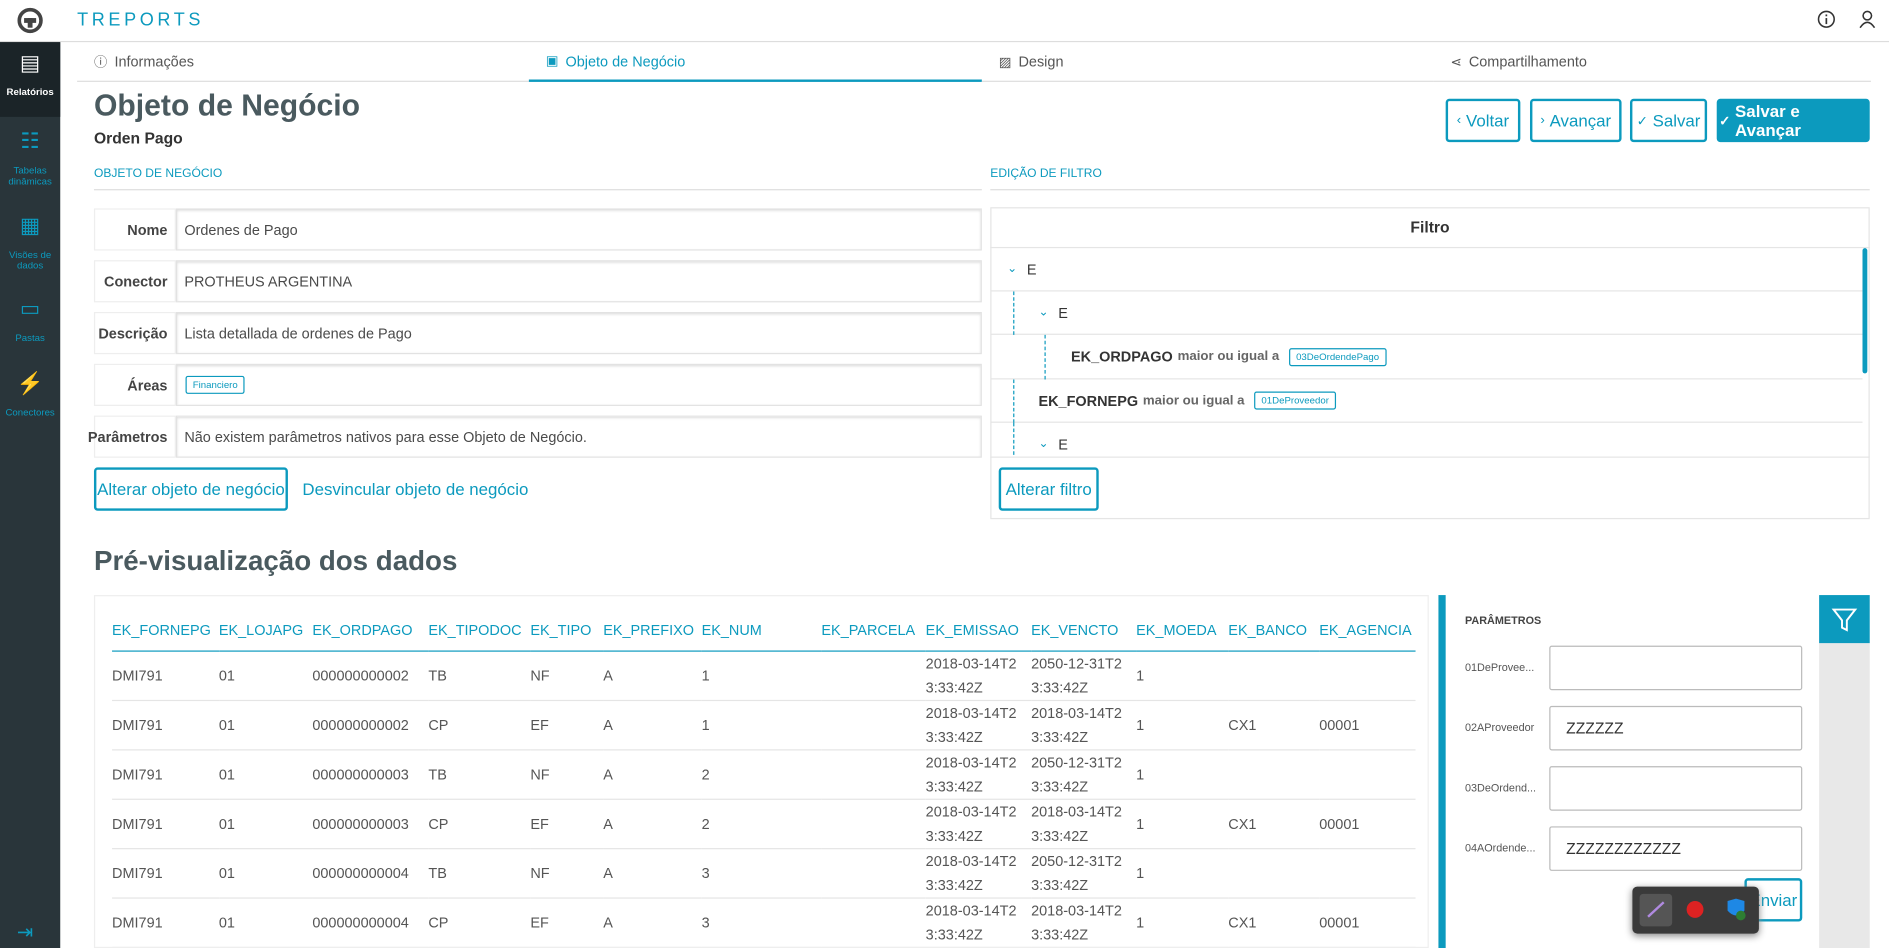  Describe the element at coordinates (25, 933) in the screenshot. I see `collapse-icon: ⇥` at that location.